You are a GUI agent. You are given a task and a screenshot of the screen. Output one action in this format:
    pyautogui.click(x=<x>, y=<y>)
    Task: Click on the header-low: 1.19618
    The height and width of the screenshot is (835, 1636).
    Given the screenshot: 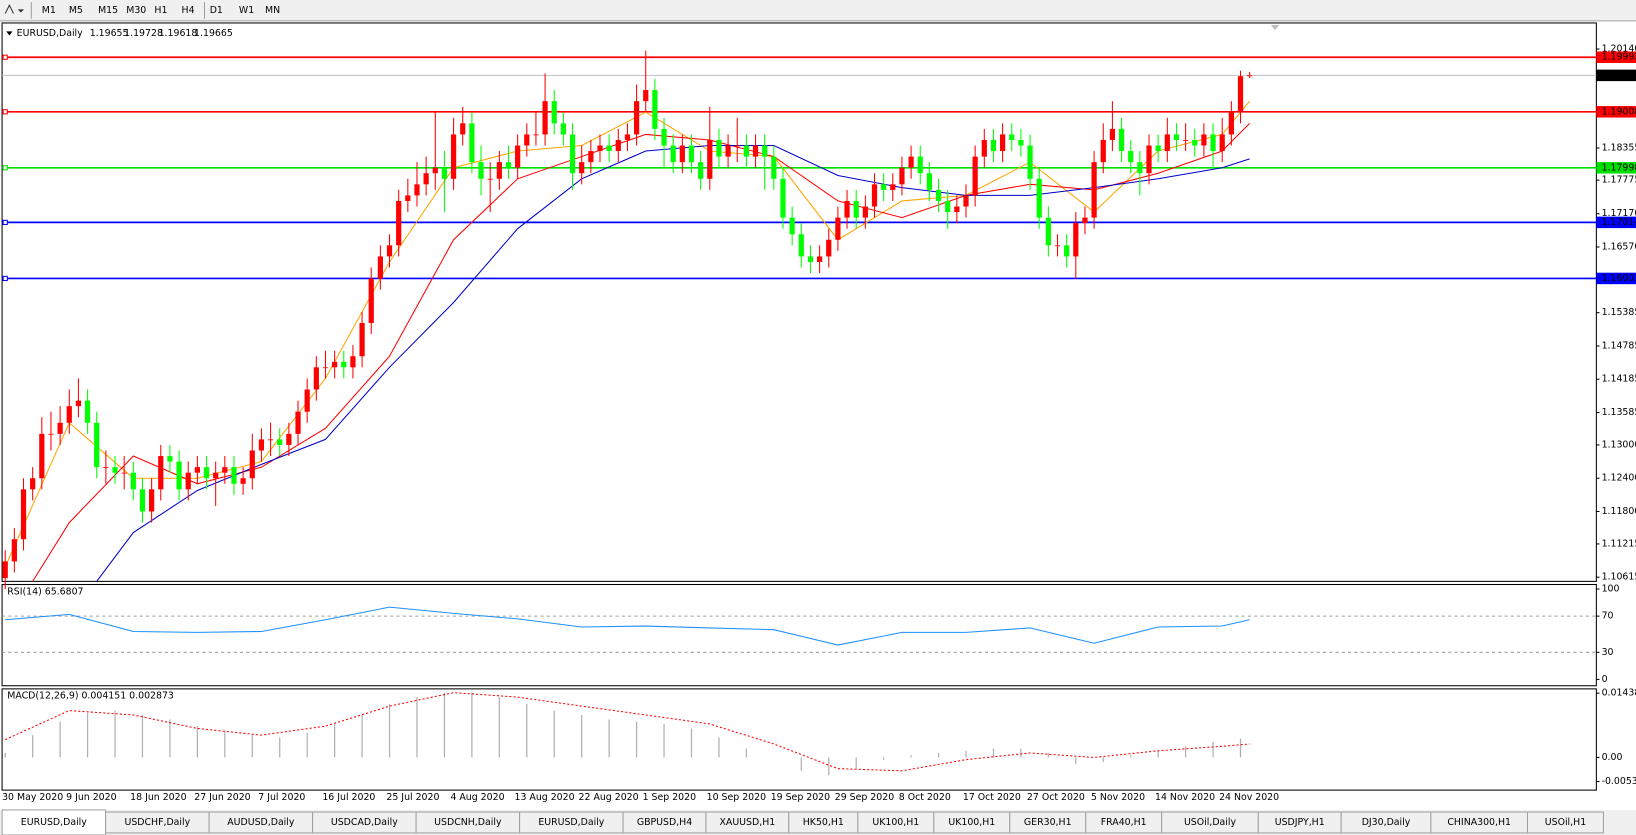 What is the action you would take?
    pyautogui.click(x=178, y=33)
    